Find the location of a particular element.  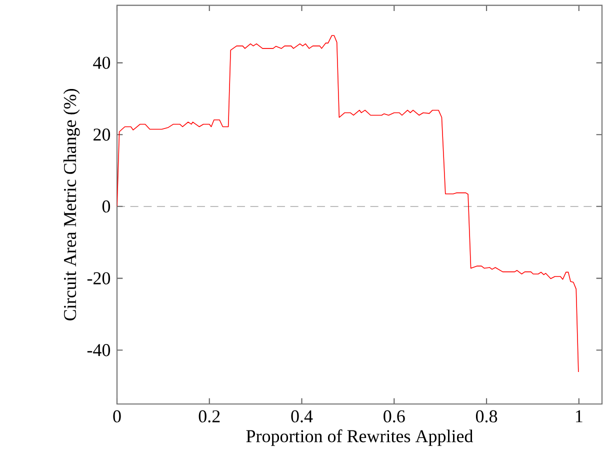

x-tick-label: 0.2 is located at coordinates (209, 416).